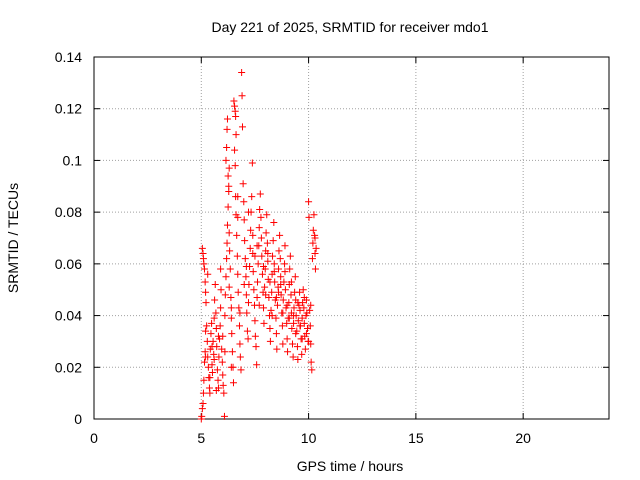  I want to click on x-tick-label: 5, so click(201, 438).